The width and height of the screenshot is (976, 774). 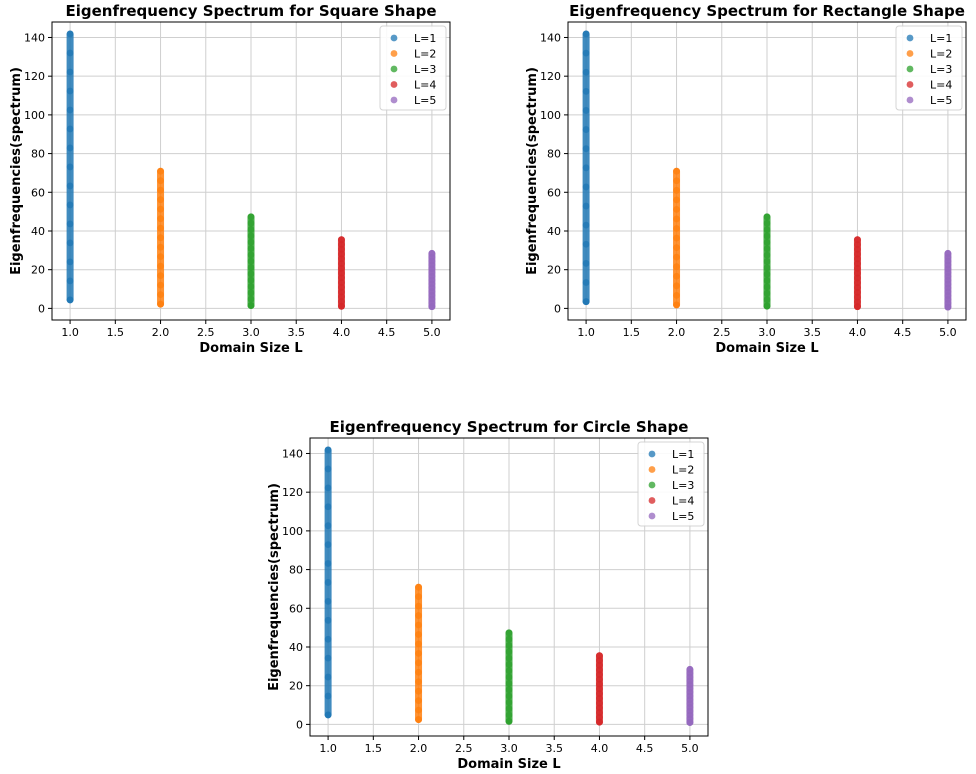 I want to click on x-tick-label: 5.0, so click(x=690, y=748).